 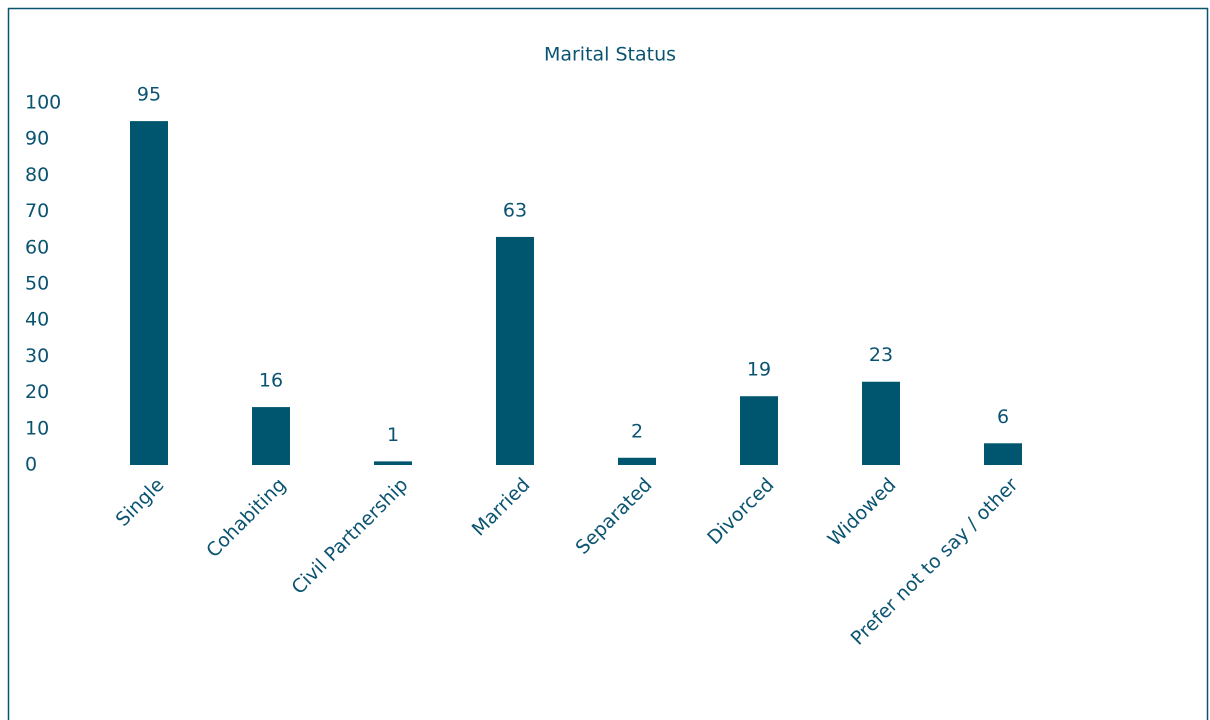 I want to click on y-tick-label: 70, so click(x=37, y=211).